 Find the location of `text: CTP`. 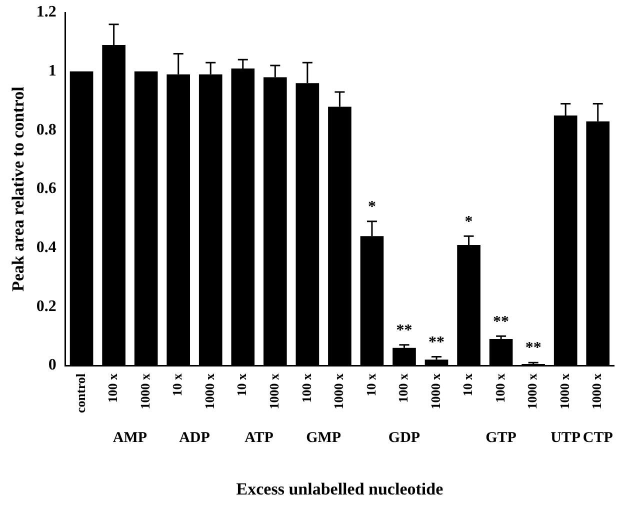

text: CTP is located at coordinates (597, 438).